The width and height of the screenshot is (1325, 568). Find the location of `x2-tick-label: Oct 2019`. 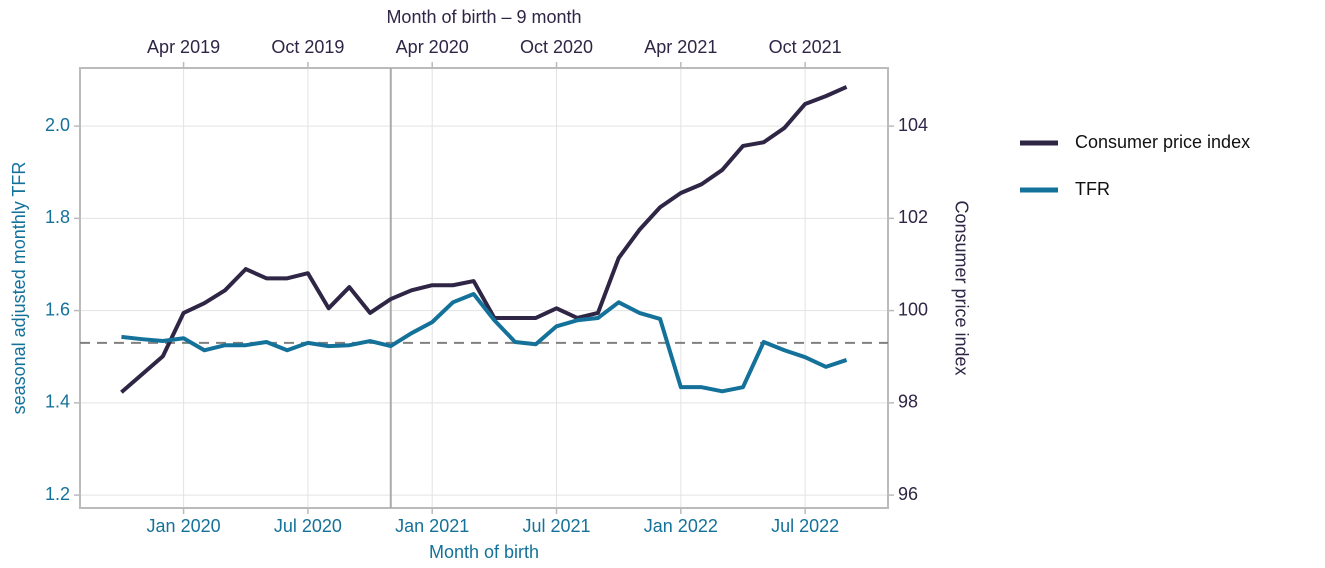

x2-tick-label: Oct 2019 is located at coordinates (307, 47).